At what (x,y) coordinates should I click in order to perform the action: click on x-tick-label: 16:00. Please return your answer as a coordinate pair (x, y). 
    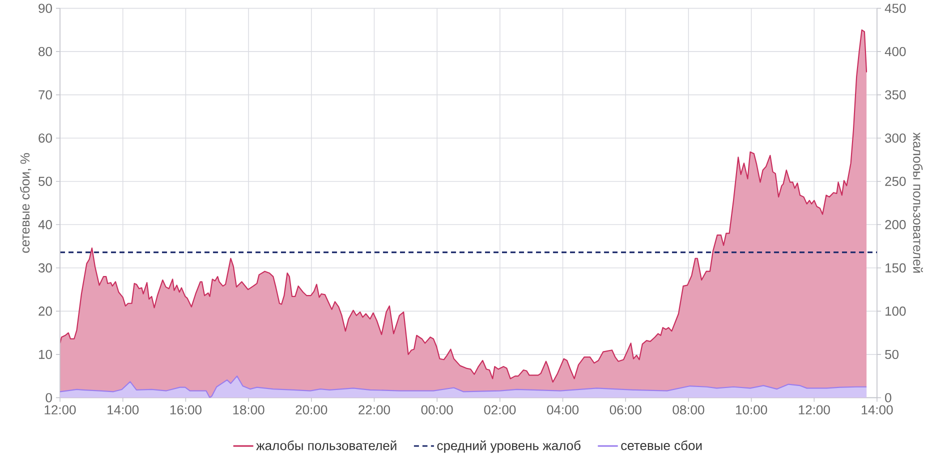
    Looking at the image, I should click on (186, 409).